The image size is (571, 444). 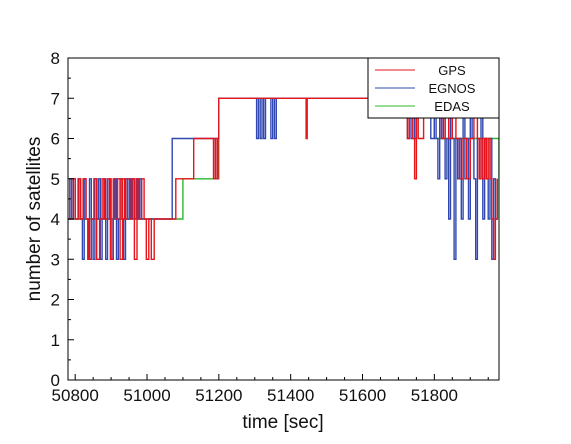 I want to click on x-tick-label: 51800, so click(x=434, y=395).